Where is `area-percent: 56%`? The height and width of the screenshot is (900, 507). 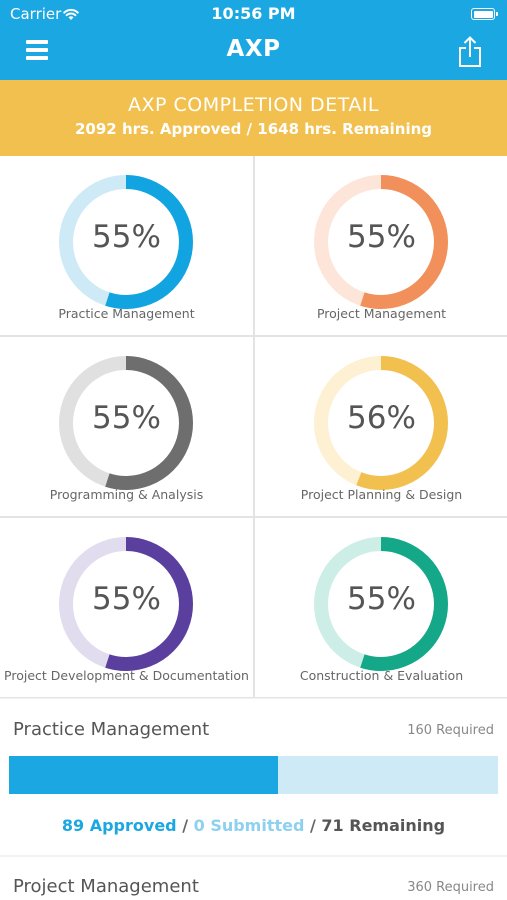
area-percent: 56% is located at coordinates (381, 418).